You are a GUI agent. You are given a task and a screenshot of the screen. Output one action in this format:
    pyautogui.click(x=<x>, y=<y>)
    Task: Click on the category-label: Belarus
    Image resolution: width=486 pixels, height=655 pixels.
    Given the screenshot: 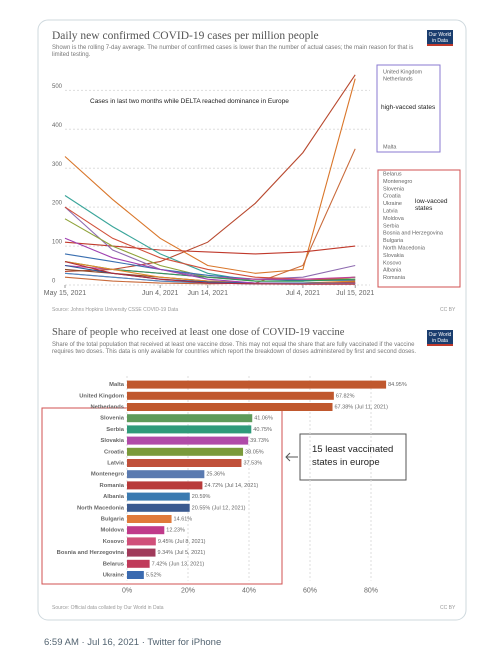 What is the action you would take?
    pyautogui.click(x=113, y=564)
    